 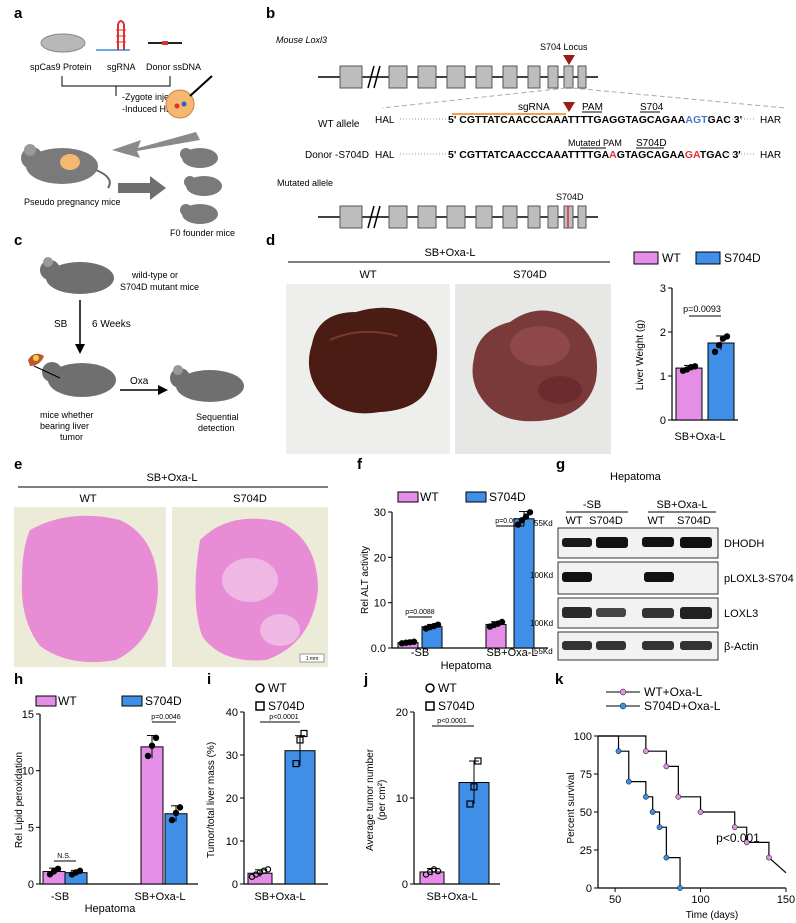 What do you see at coordinates (458, 77) in the screenshot?
I see `wt-gene-track` at bounding box center [458, 77].